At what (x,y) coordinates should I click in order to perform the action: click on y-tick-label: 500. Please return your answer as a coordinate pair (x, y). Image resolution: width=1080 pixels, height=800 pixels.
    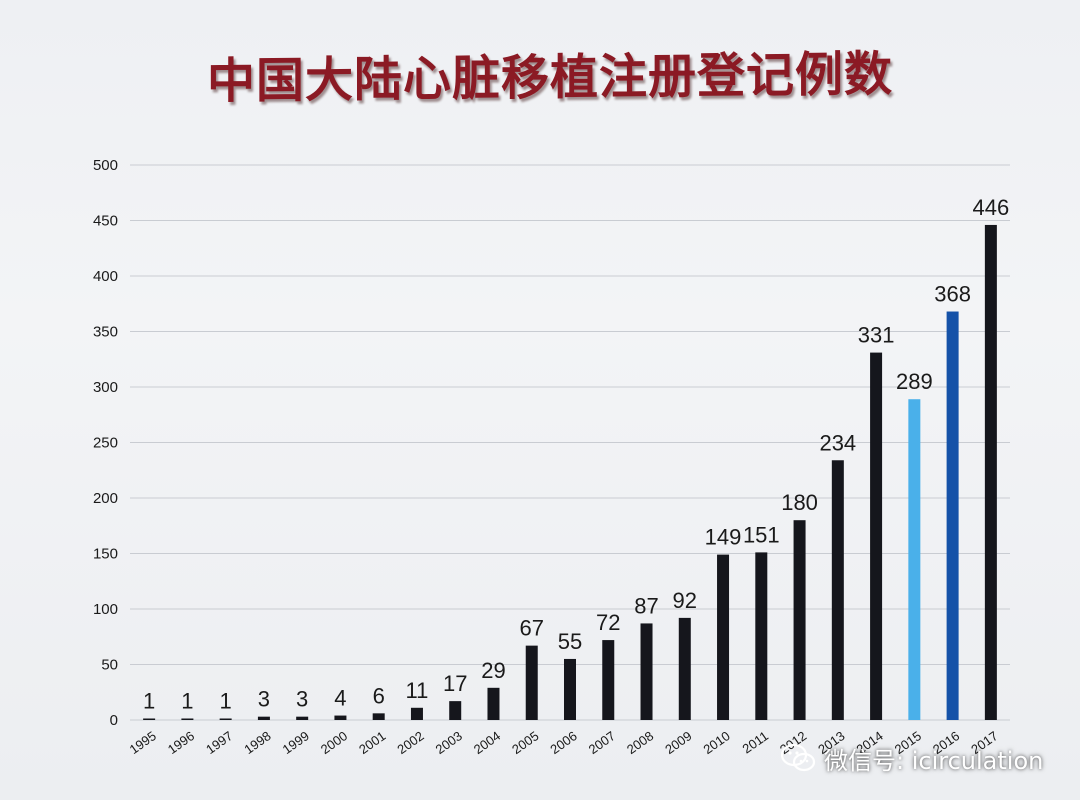
    Looking at the image, I should click on (105, 165).